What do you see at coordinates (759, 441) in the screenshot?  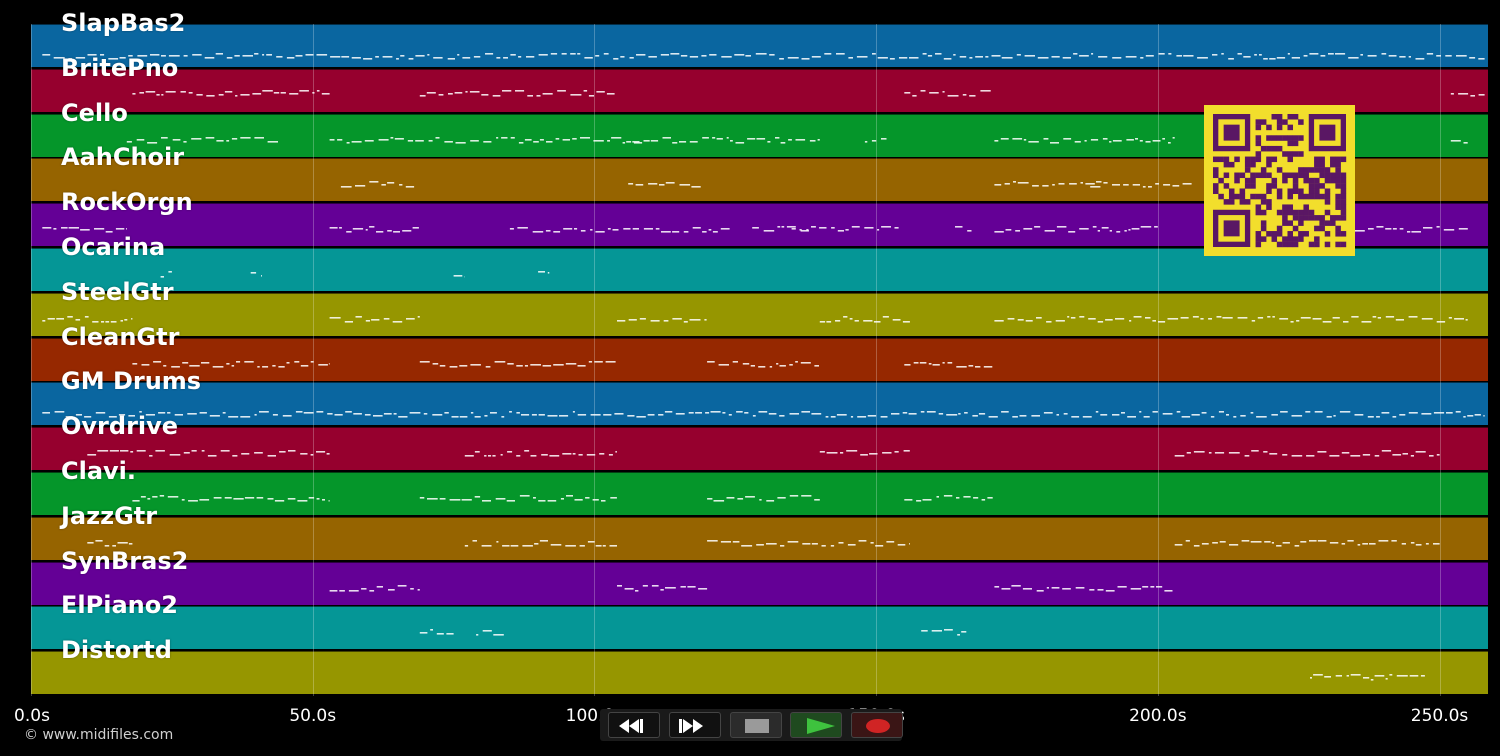 I see `track-lane: Ovrdrive` at bounding box center [759, 441].